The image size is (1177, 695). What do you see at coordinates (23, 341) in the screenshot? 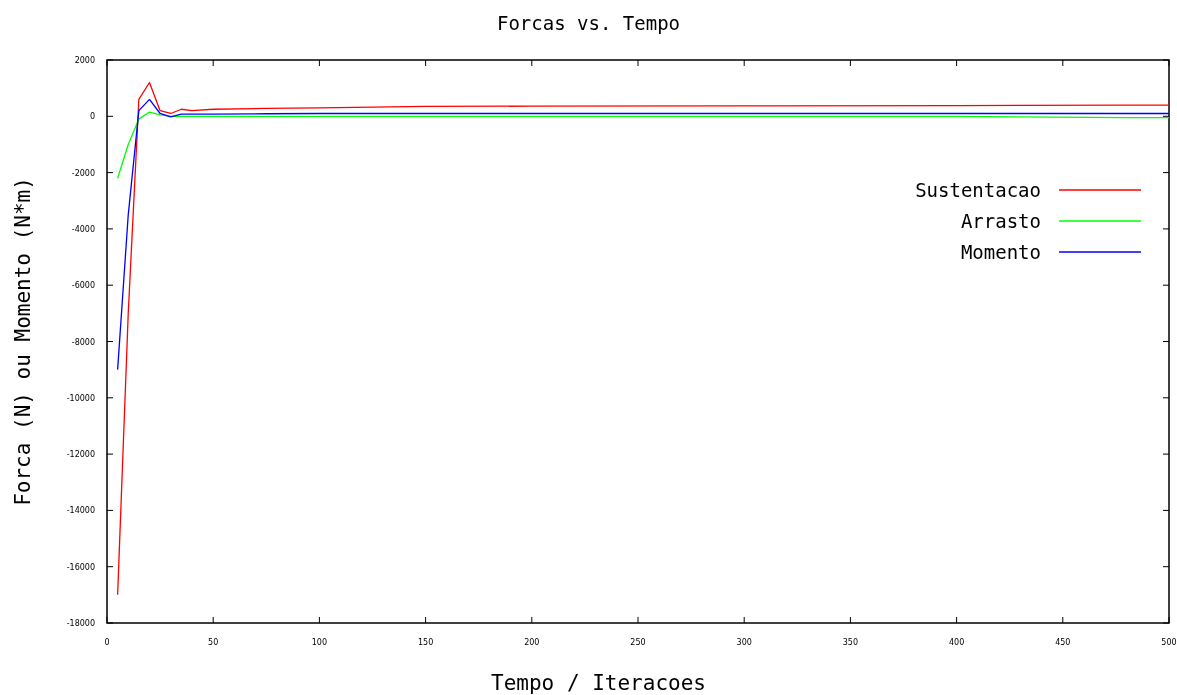
I see `y-axis-title: Forca (N) ou Momento (N*m)` at bounding box center [23, 341].